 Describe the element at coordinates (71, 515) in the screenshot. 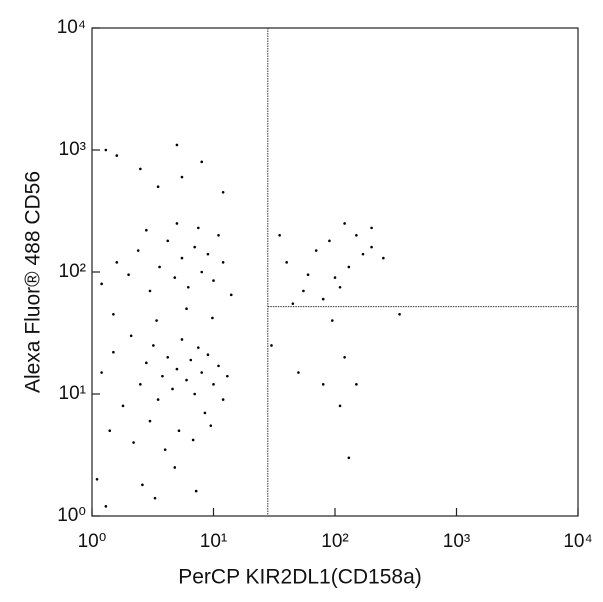

I see `y-tick-label: 10⁰` at that location.